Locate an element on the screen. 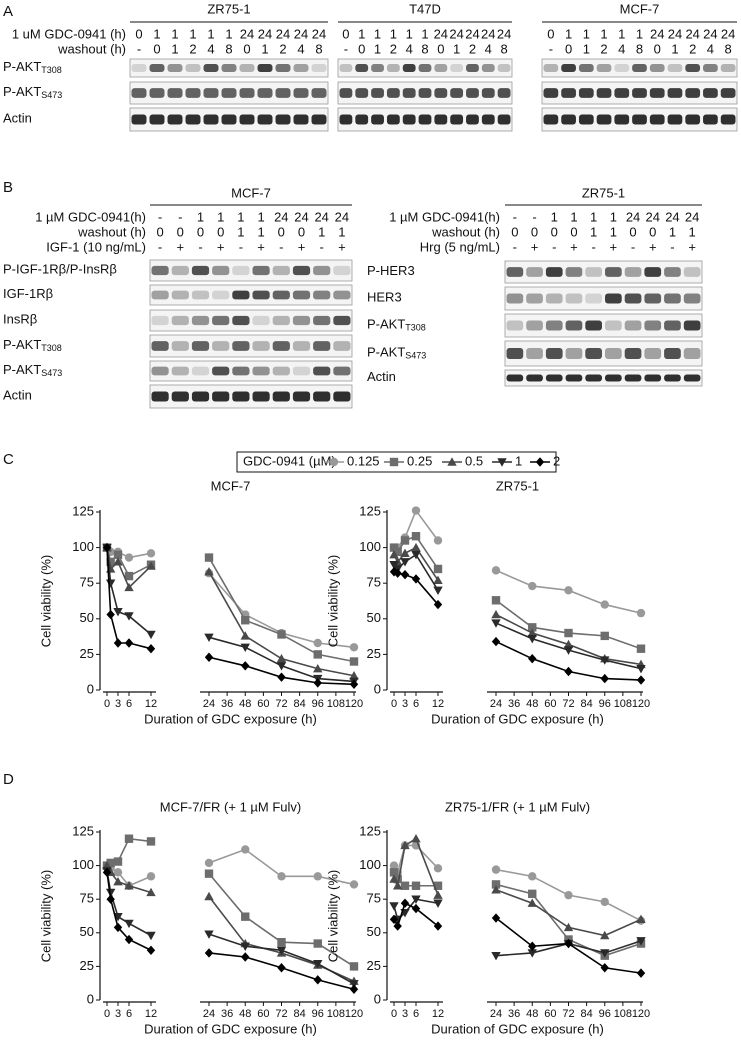 The height and width of the screenshot is (1050, 741). legend-label: 0.125 is located at coordinates (363, 460).